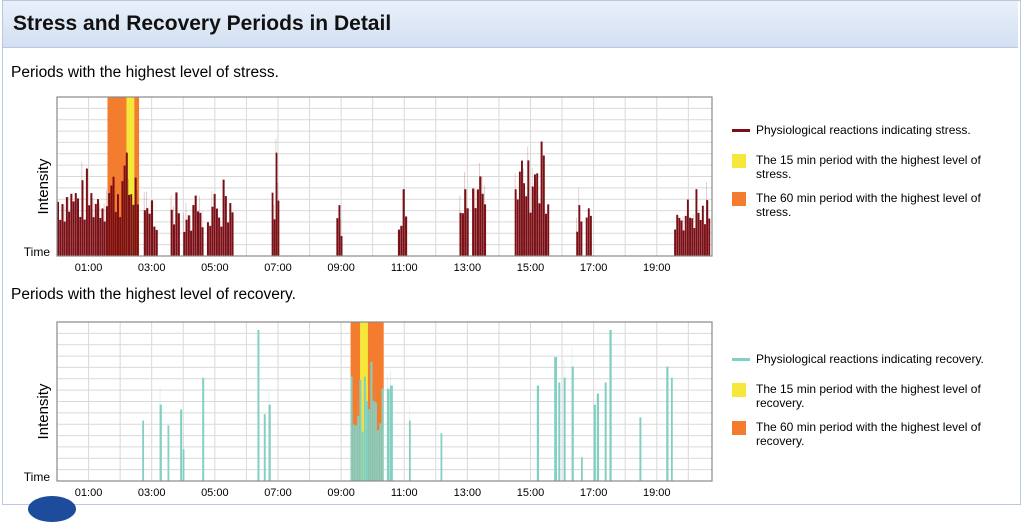  What do you see at coordinates (37, 252) in the screenshot?
I see `stress-x-axis-label: Time` at bounding box center [37, 252].